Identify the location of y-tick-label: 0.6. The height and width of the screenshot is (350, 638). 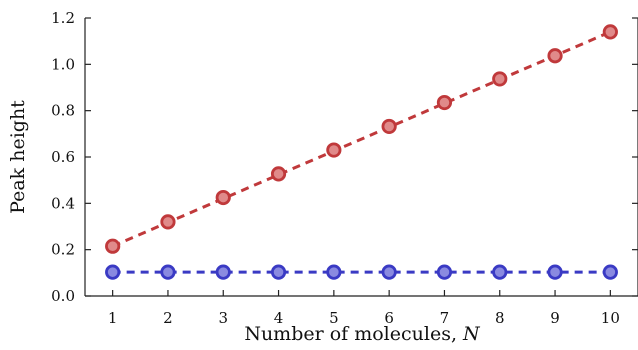
(63, 157).